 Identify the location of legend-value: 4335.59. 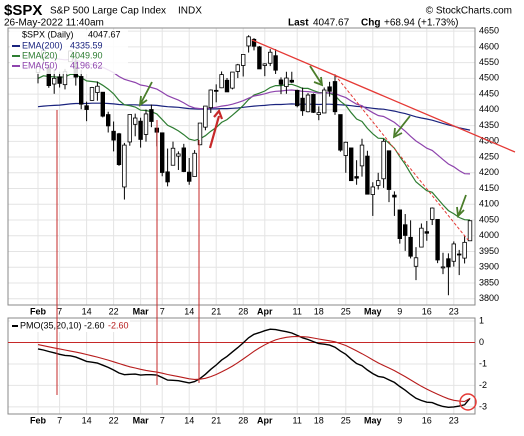
(86, 45).